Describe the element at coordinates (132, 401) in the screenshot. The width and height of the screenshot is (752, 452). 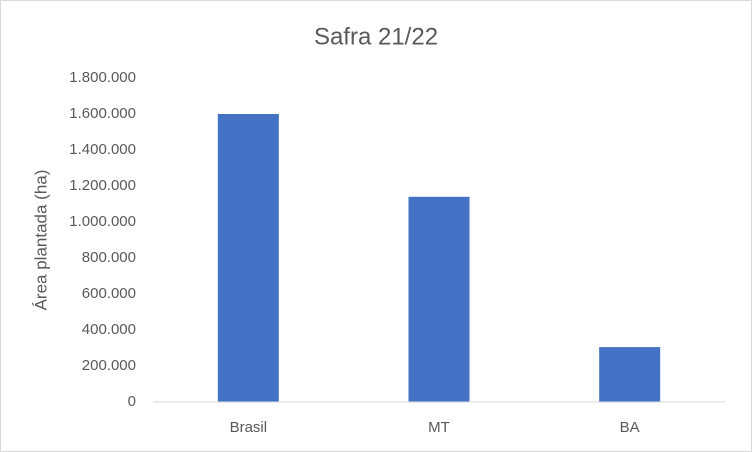
I see `y-tick-label: 0` at that location.